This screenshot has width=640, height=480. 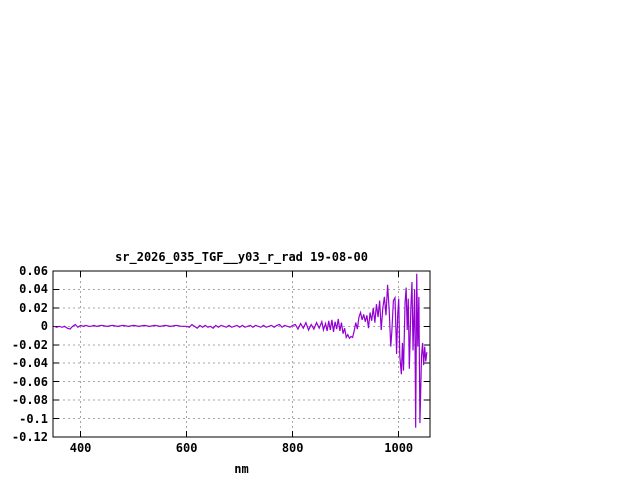 What do you see at coordinates (29, 344) in the screenshot?
I see `y-tick-label: -0.02` at bounding box center [29, 344].